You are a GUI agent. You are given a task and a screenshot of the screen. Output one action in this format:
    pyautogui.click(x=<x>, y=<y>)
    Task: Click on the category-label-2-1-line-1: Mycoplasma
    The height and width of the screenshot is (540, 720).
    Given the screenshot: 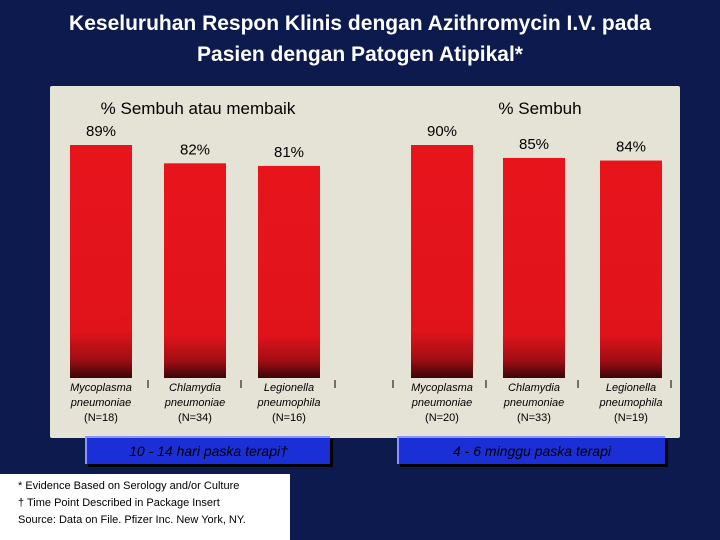 What is the action you would take?
    pyautogui.click(x=442, y=388)
    